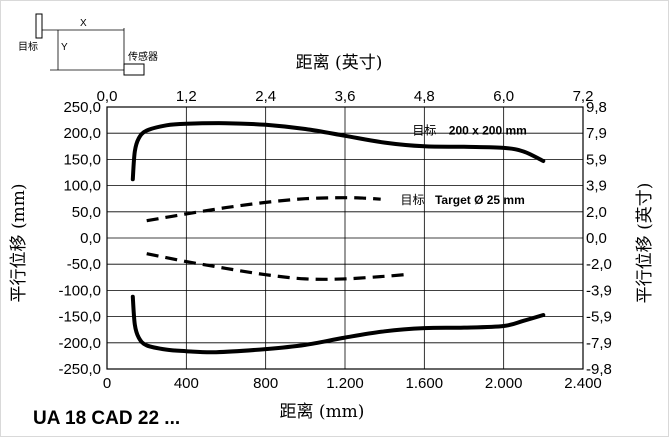 Image resolution: width=669 pixels, height=437 pixels. Describe the element at coordinates (339, 63) in the screenshot. I see `top-axis-title: 距离 (英寸)` at that location.